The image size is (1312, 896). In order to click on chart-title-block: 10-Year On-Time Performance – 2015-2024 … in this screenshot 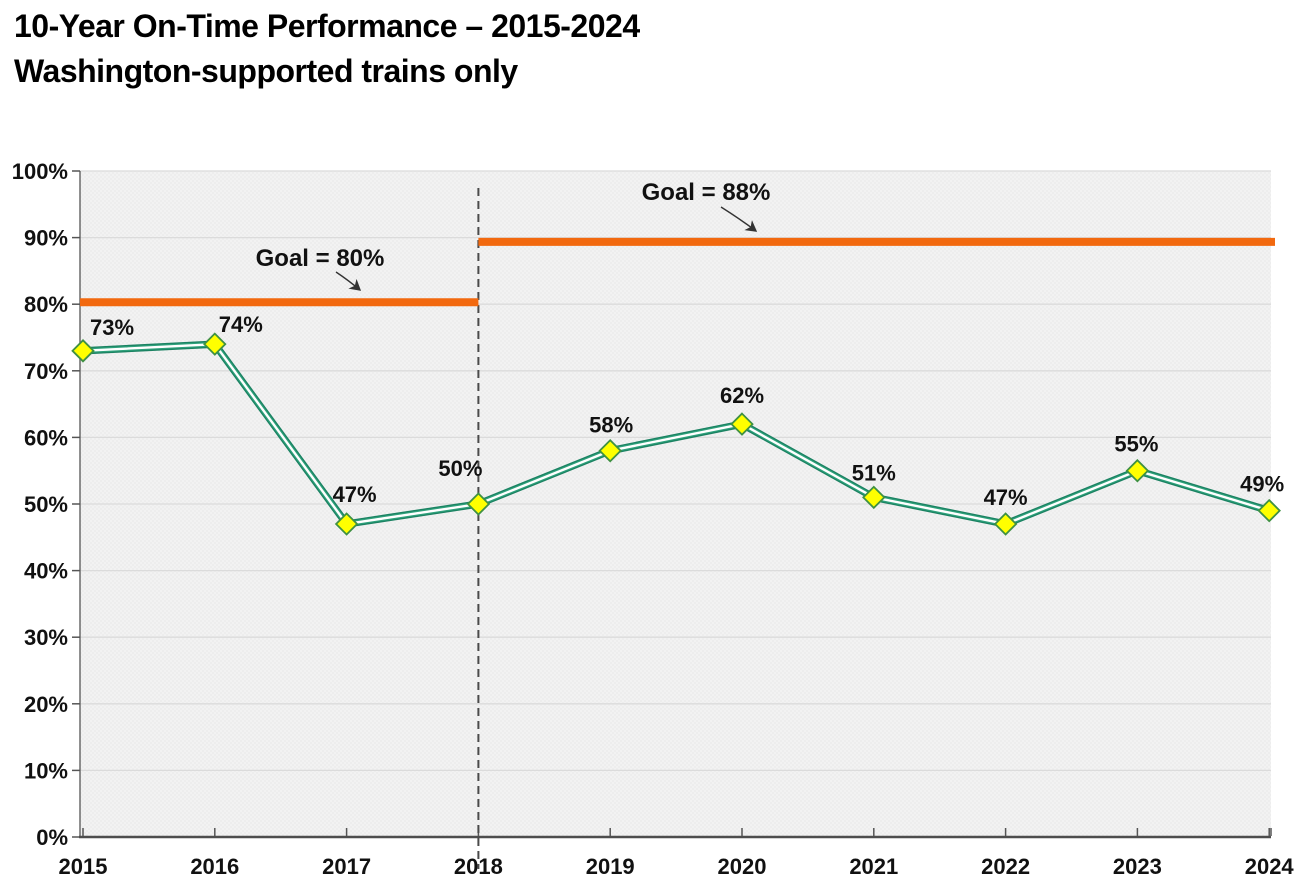, I will do `click(327, 49)`.